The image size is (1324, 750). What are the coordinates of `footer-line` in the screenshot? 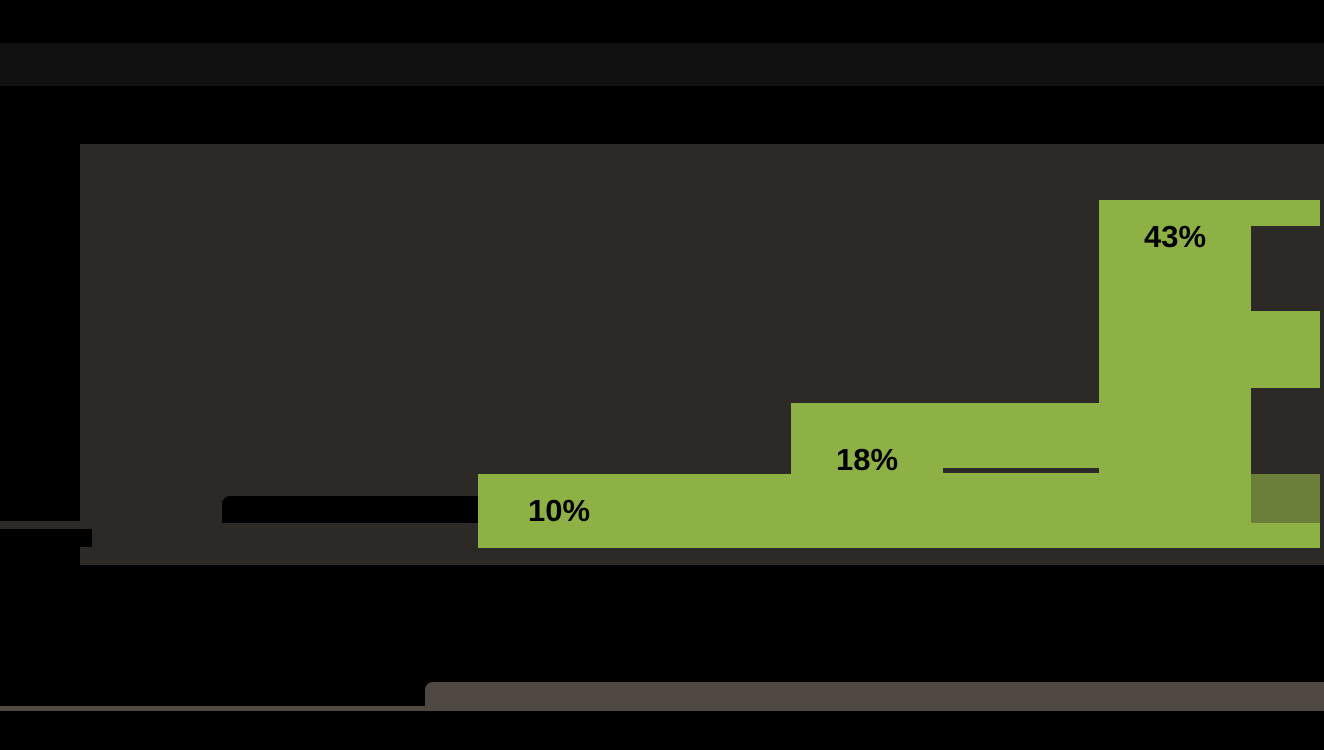 It's located at (212, 708).